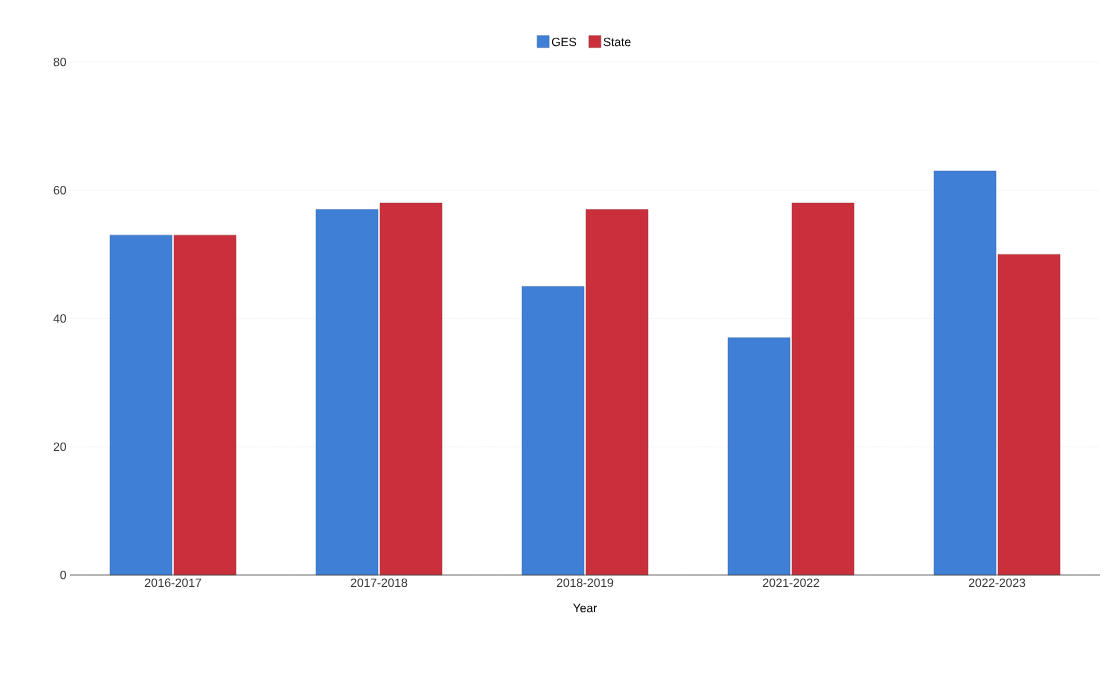  I want to click on legend-label: GES, so click(564, 42).